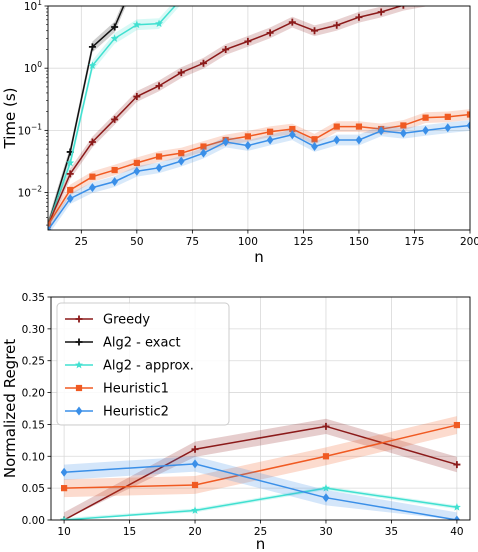  I want to click on time-ytick-label: 10⁰, so click(33, 67).